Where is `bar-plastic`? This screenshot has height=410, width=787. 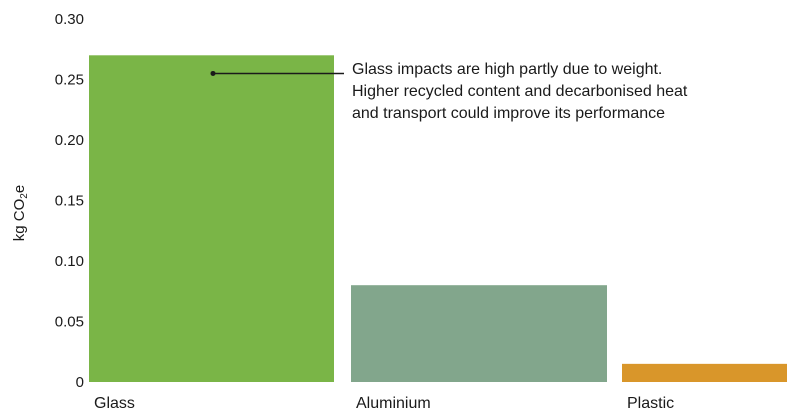
bar-plastic is located at coordinates (704, 372).